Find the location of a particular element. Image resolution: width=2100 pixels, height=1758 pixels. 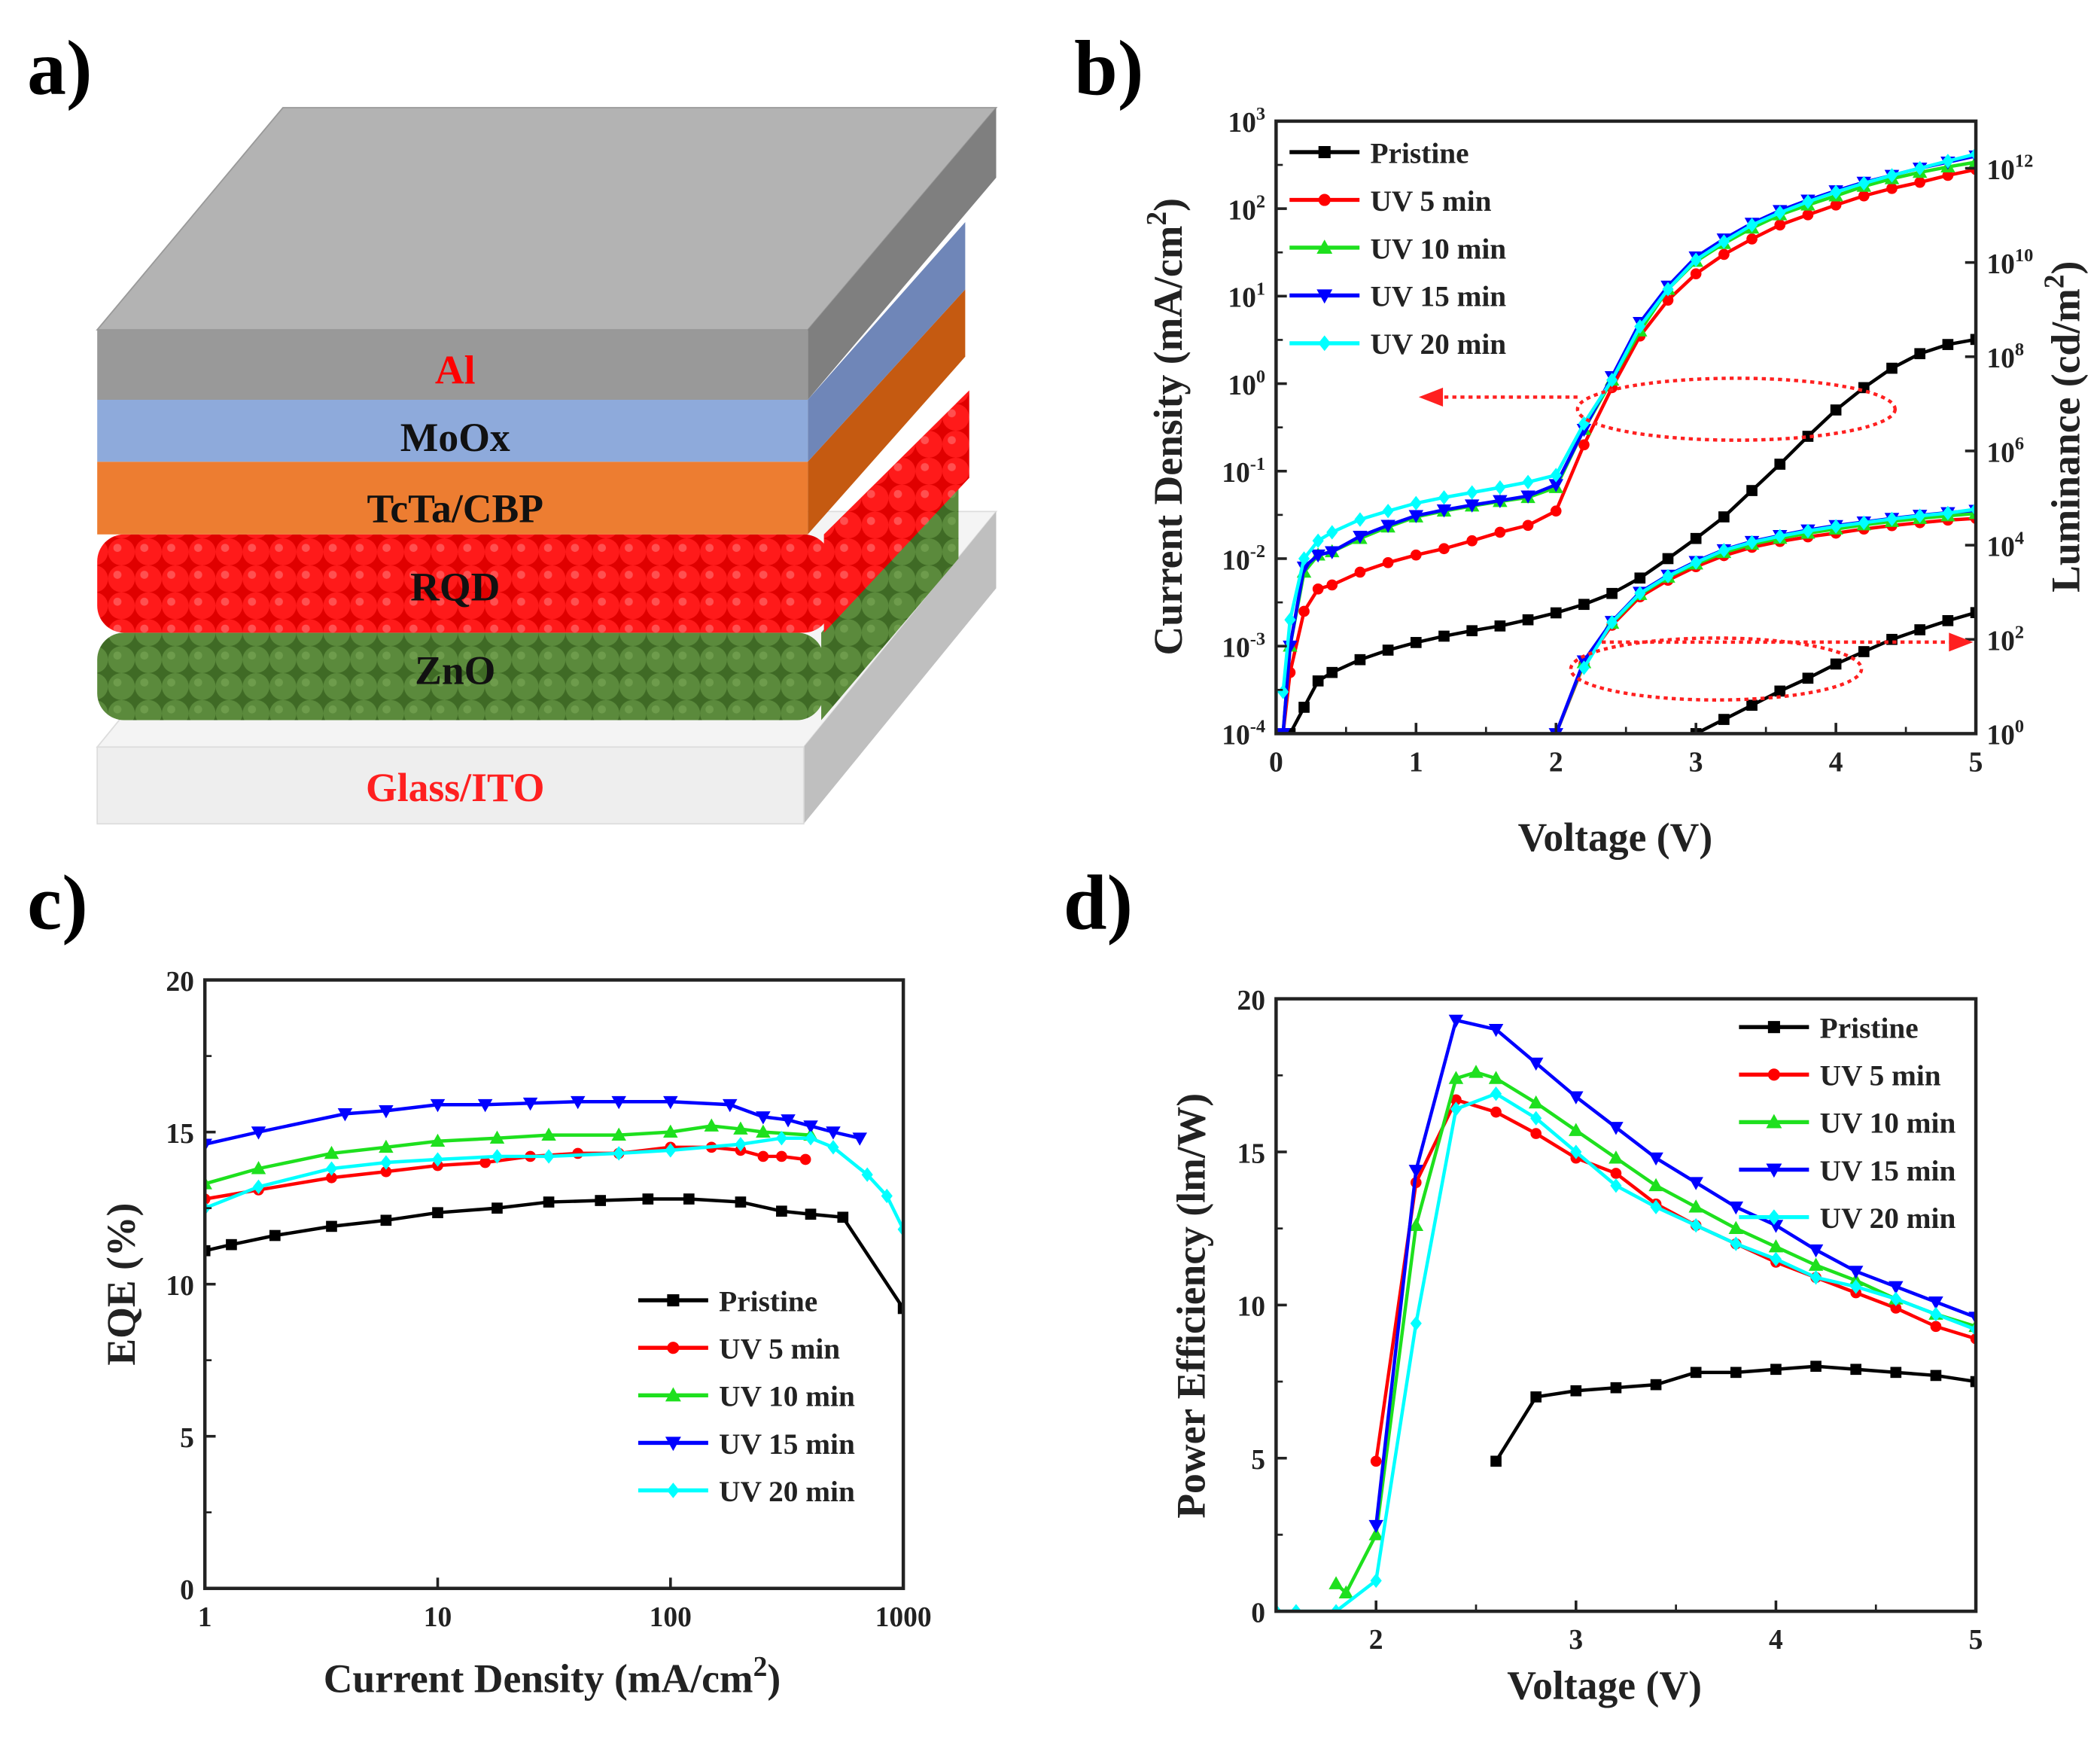

layer-label-moox: MoOx is located at coordinates (455, 437).